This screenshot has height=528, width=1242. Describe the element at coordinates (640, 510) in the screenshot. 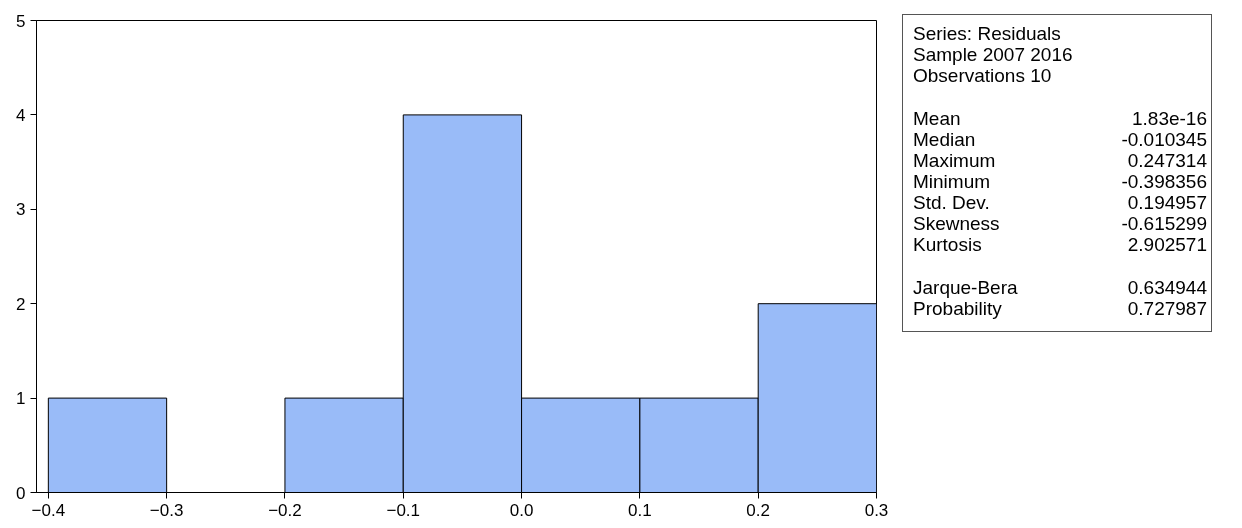

I see `x-tick-label: 0.1` at that location.